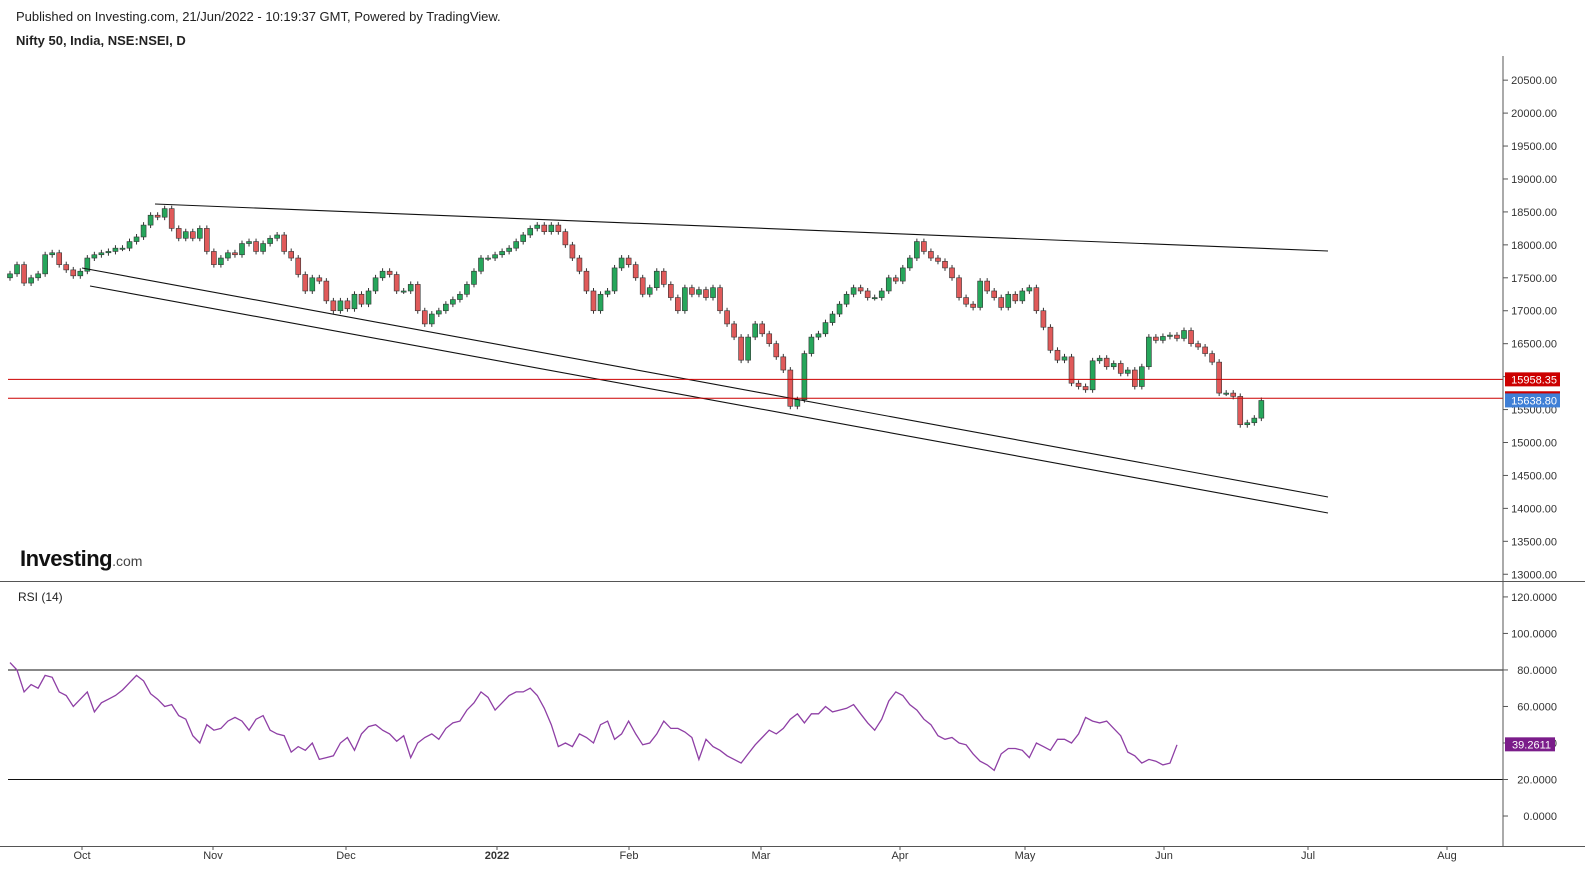  Describe the element at coordinates (1534, 312) in the screenshot. I see `price-tick-label: 17000.00` at that location.